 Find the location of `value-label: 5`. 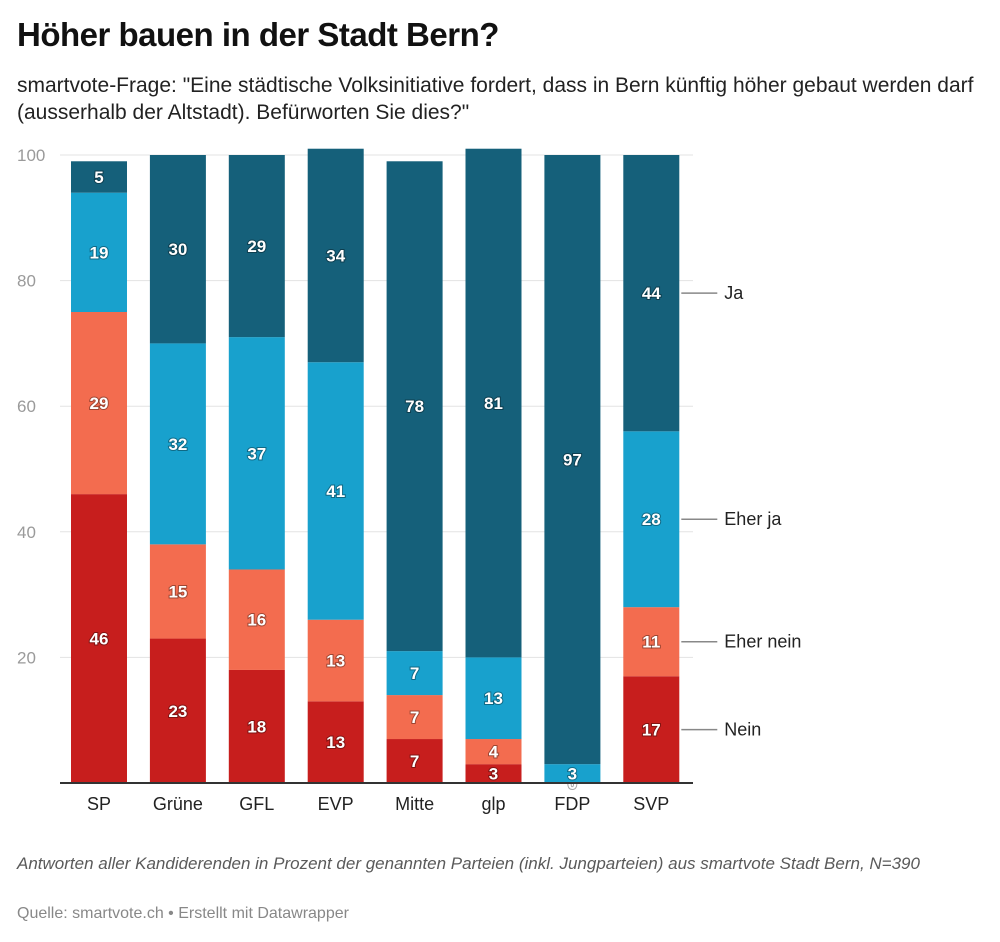

value-label: 5 is located at coordinates (98, 177).